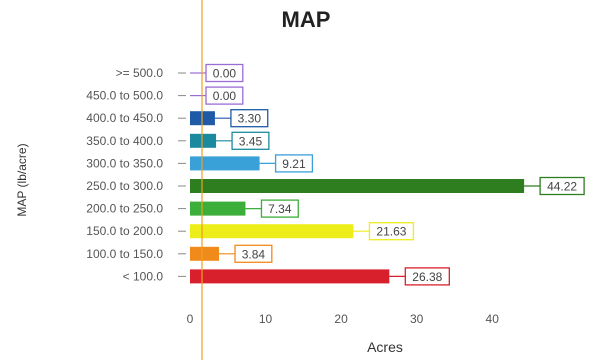 This screenshot has width=605, height=360. I want to click on data-label: 3.30, so click(250, 119).